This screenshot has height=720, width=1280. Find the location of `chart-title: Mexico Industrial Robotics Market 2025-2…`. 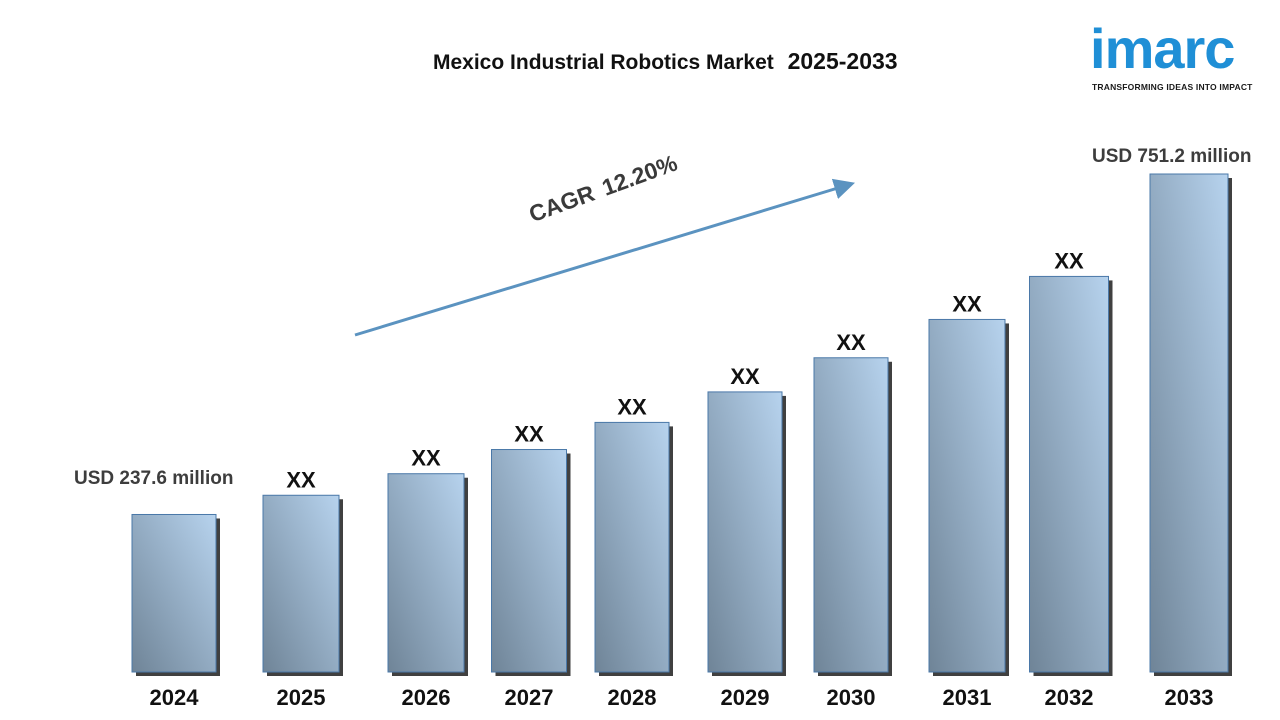

chart-title: Mexico Industrial Robotics Market 2025-2… is located at coordinates (665, 61).